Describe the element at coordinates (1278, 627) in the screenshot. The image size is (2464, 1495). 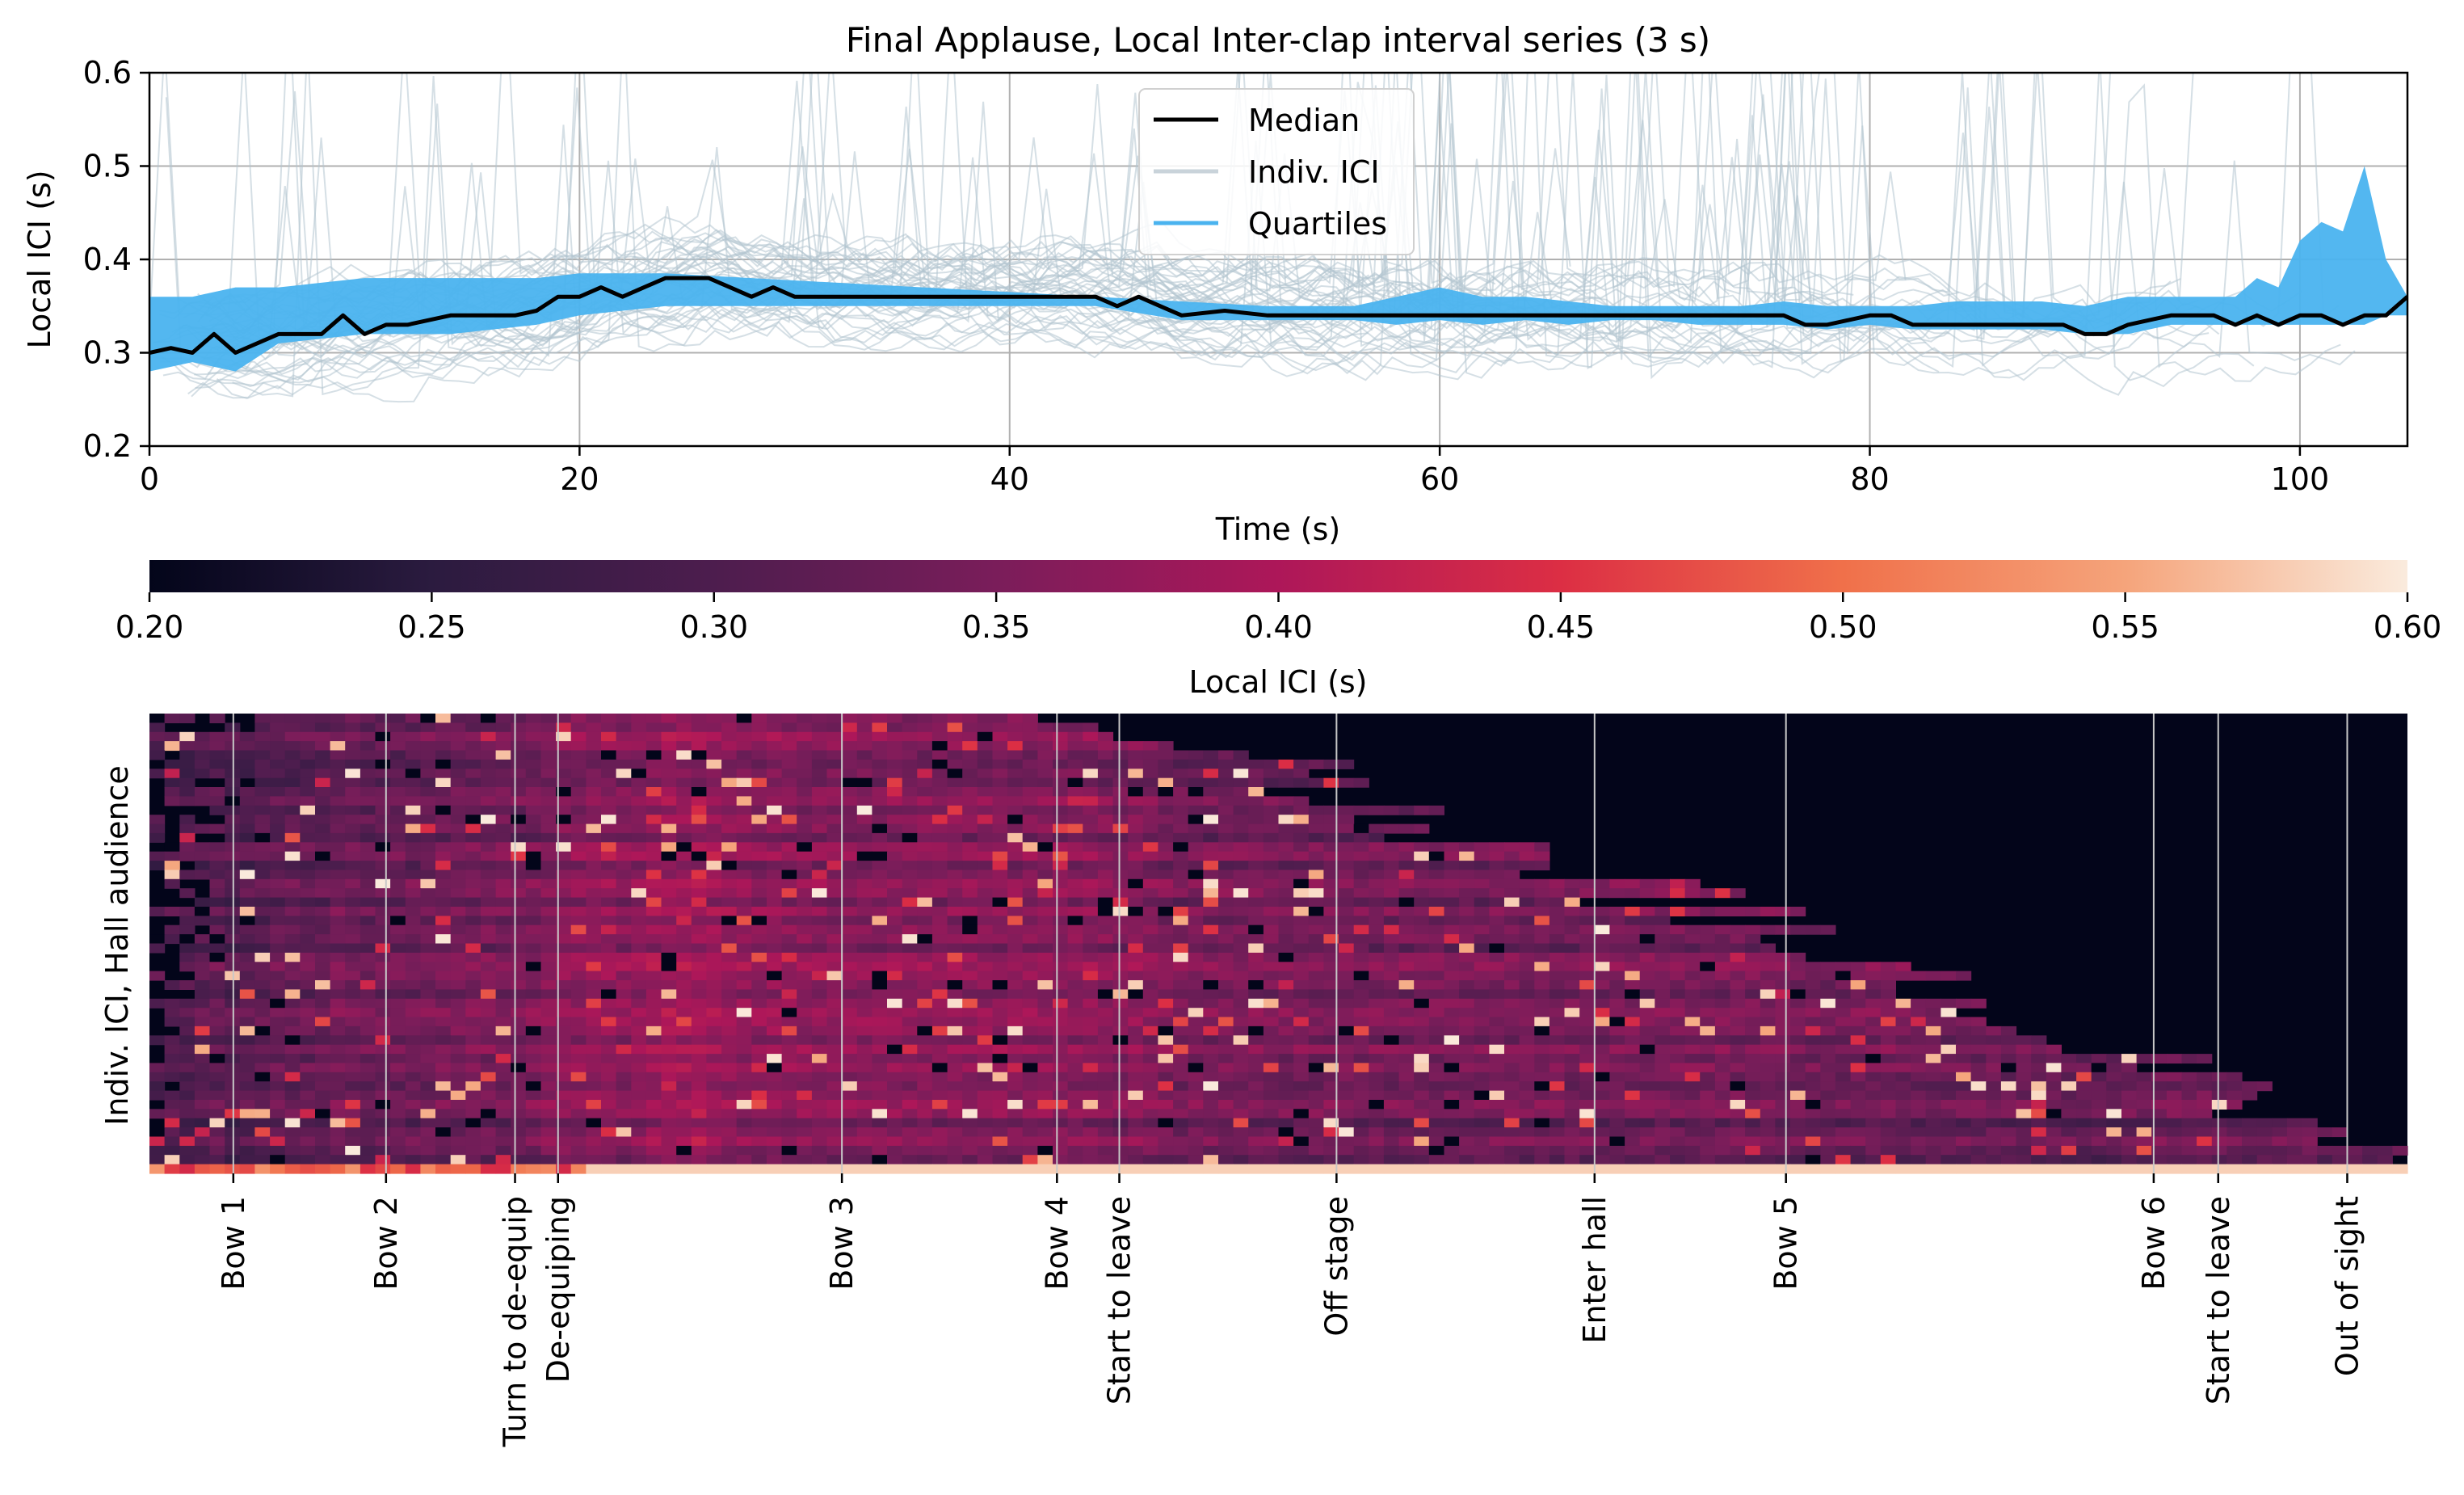
I see `colorbar-tick-label: 0.40` at that location.